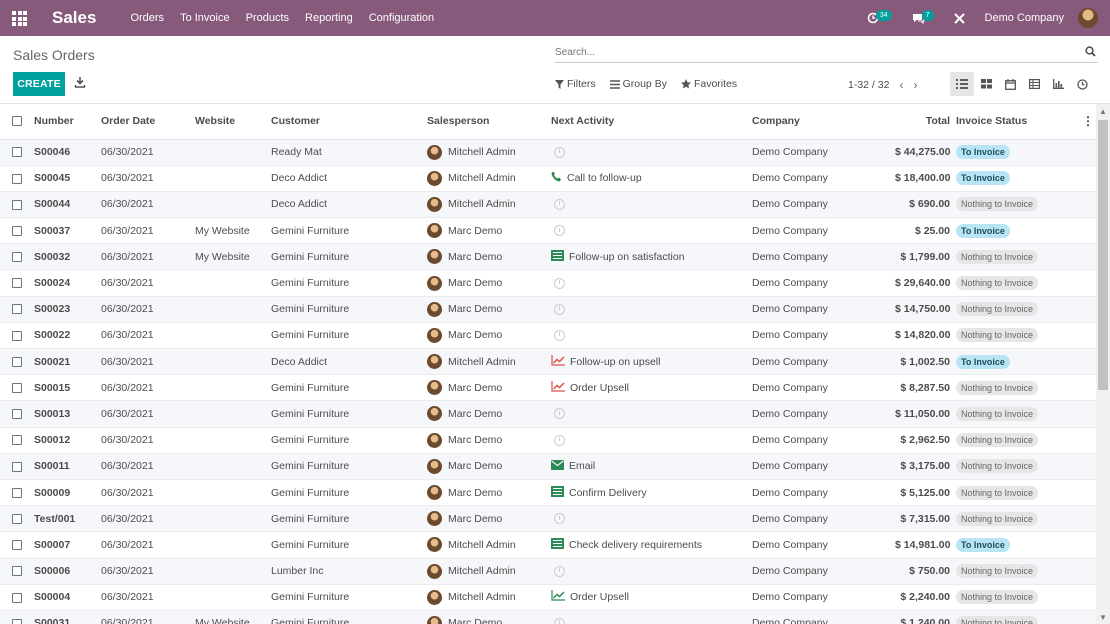  I want to click on optional-columns-icon: ⋮, so click(1088, 122).